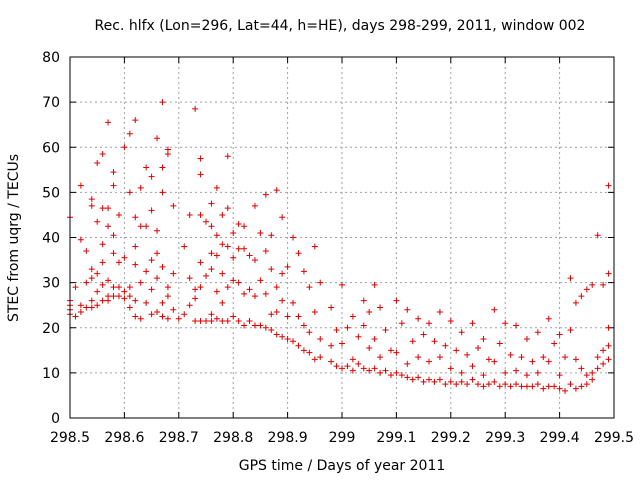  I want to click on y-tick-label: 70, so click(51, 103).